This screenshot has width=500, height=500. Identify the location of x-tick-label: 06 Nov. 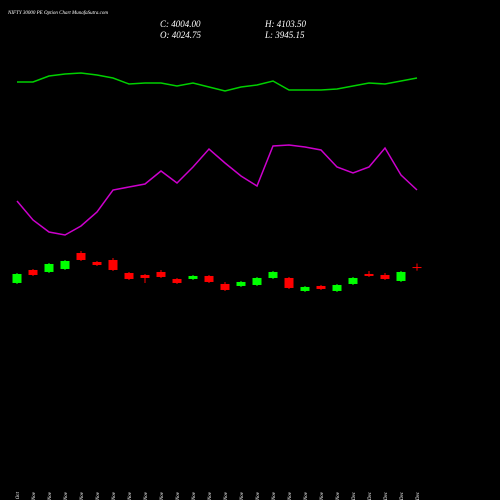
(82, 495).